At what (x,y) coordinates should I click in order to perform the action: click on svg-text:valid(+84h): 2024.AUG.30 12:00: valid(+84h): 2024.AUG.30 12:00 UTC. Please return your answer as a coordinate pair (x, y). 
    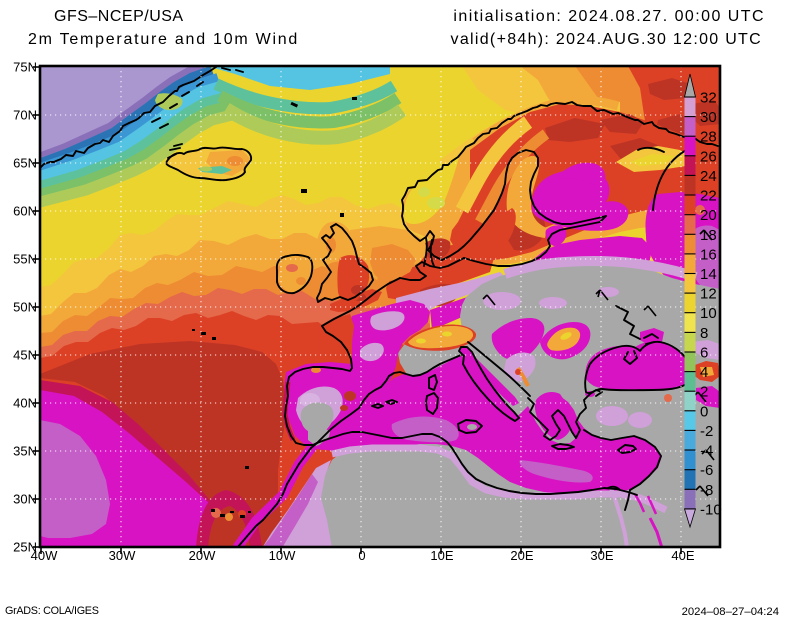
    Looking at the image, I should click on (606, 39).